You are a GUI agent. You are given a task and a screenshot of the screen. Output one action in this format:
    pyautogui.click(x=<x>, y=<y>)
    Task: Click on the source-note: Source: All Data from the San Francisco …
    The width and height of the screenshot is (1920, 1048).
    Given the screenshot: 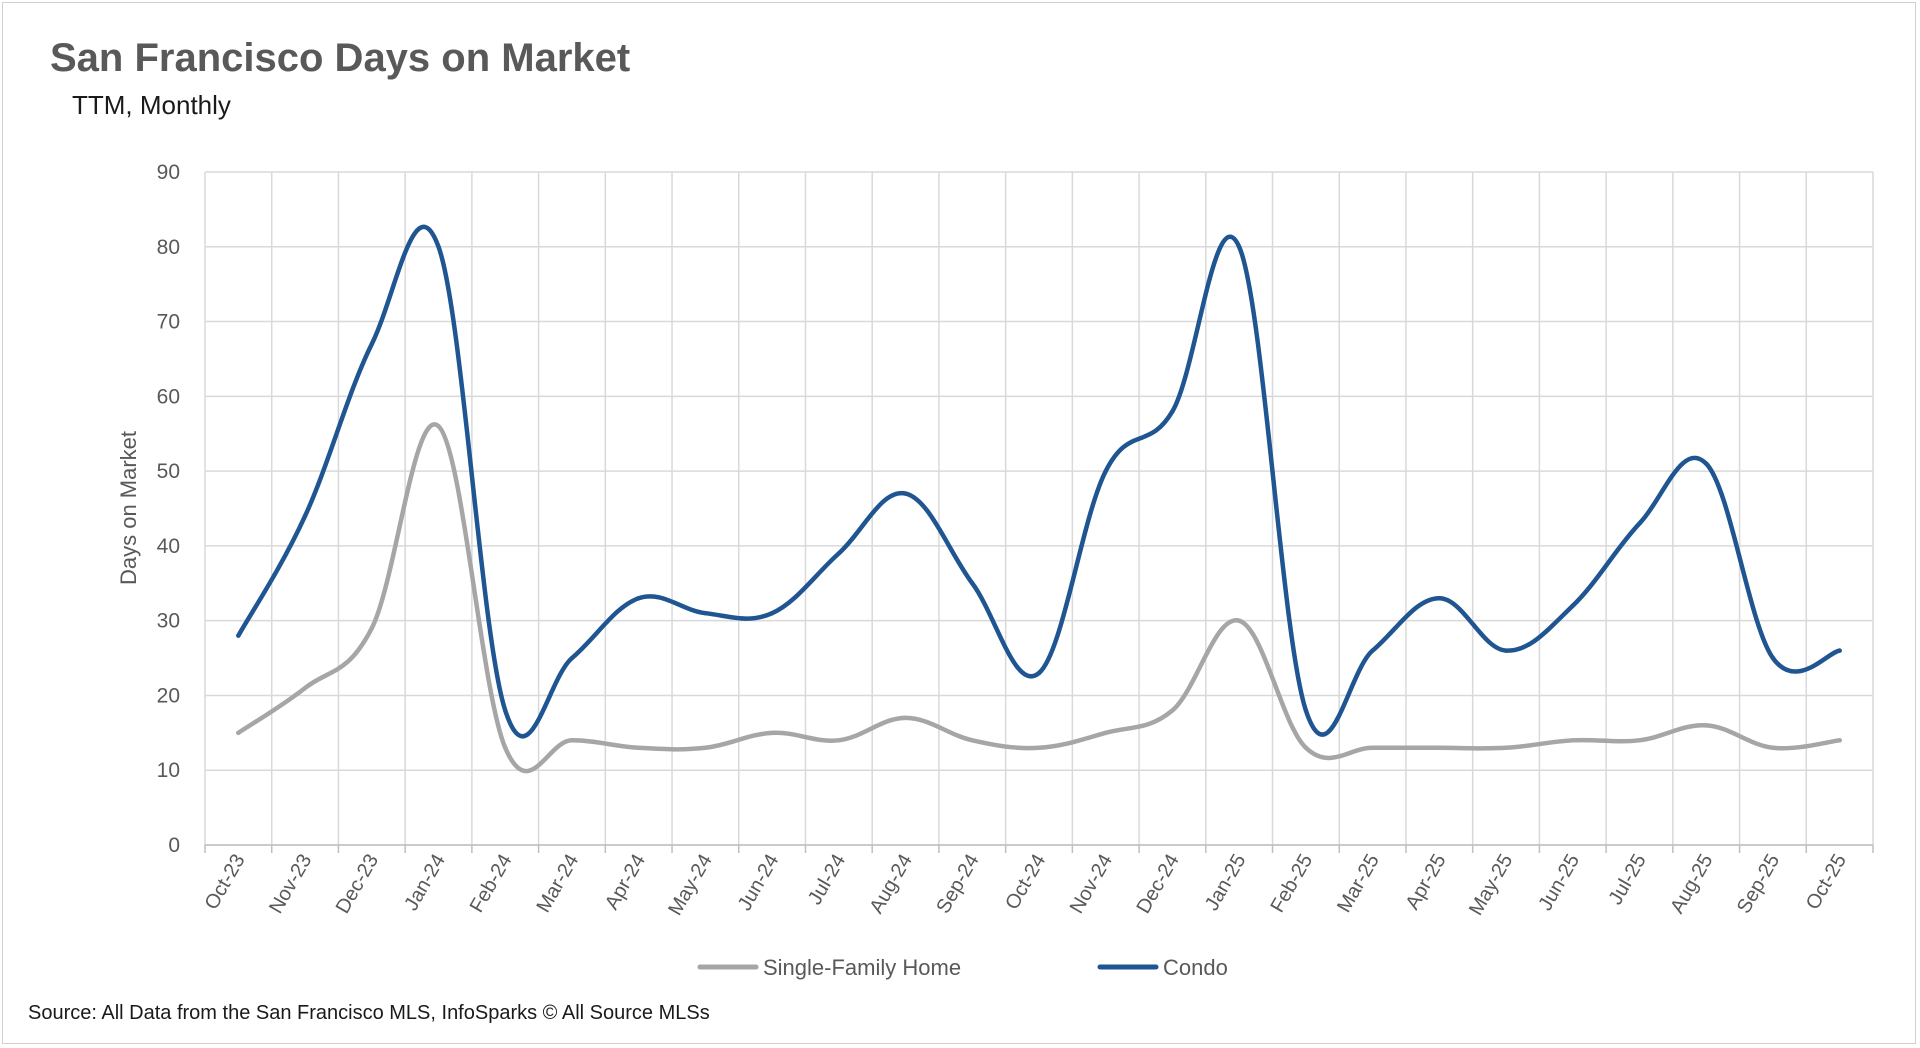 What is the action you would take?
    pyautogui.click(x=369, y=1013)
    